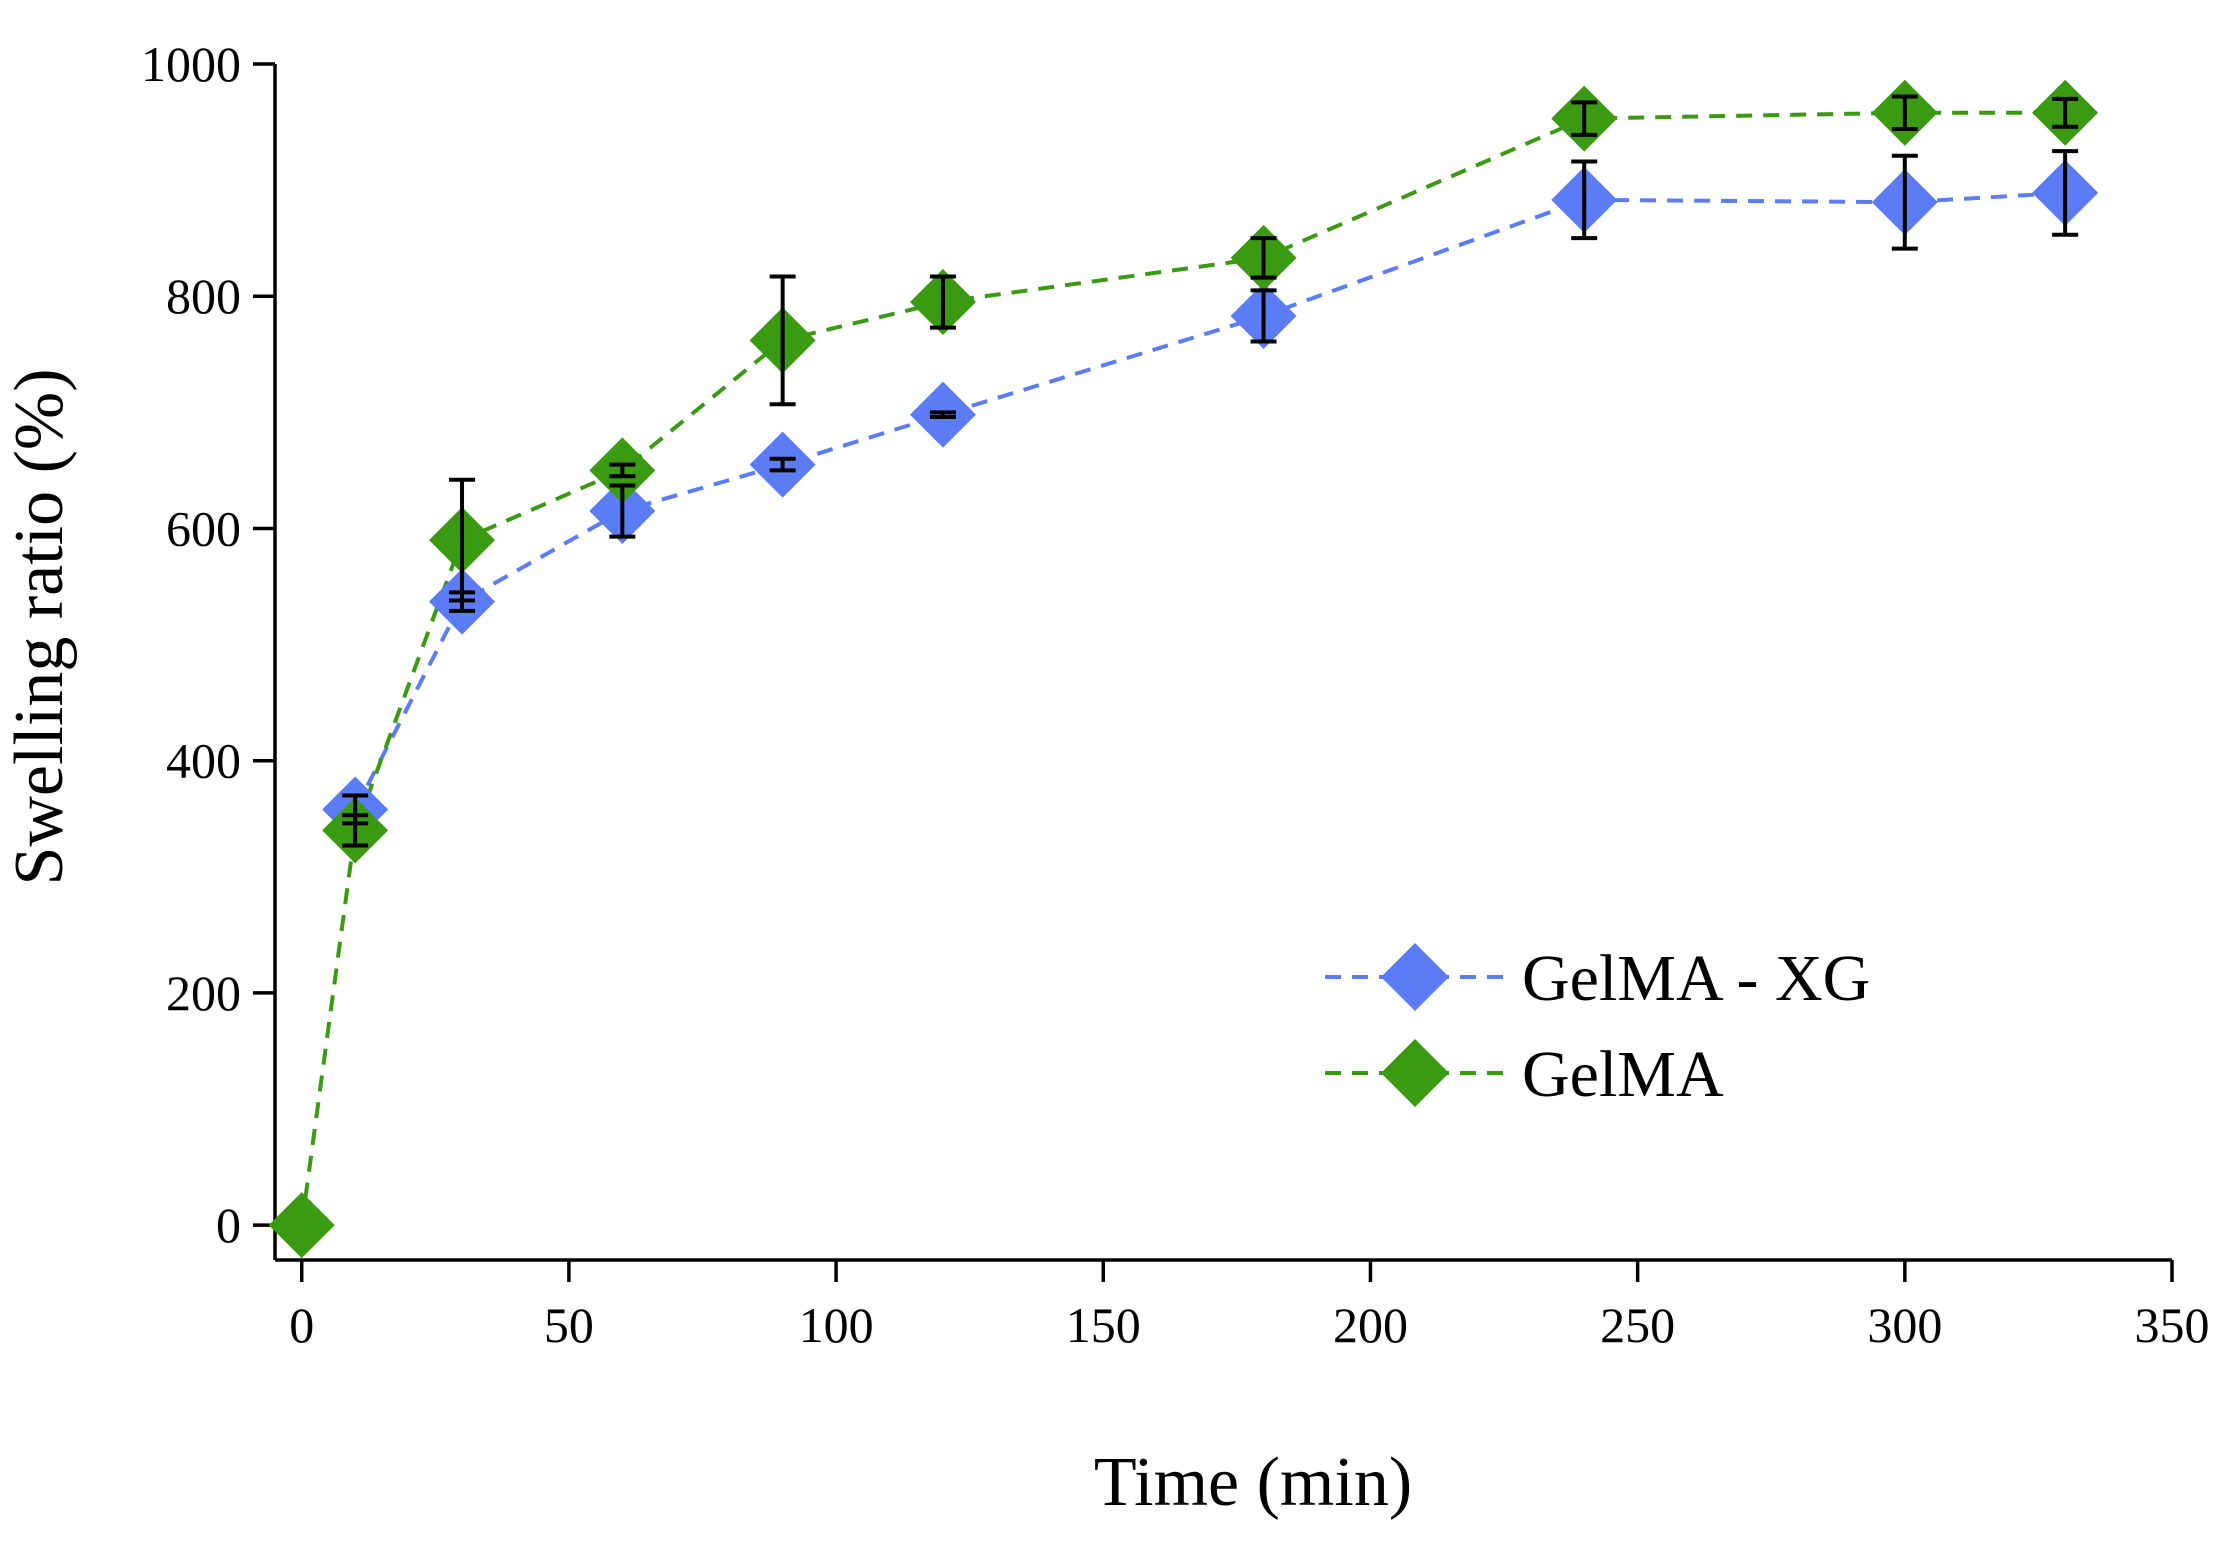  I want to click on y-axis-title: Swelling ratio (%), so click(39, 626).